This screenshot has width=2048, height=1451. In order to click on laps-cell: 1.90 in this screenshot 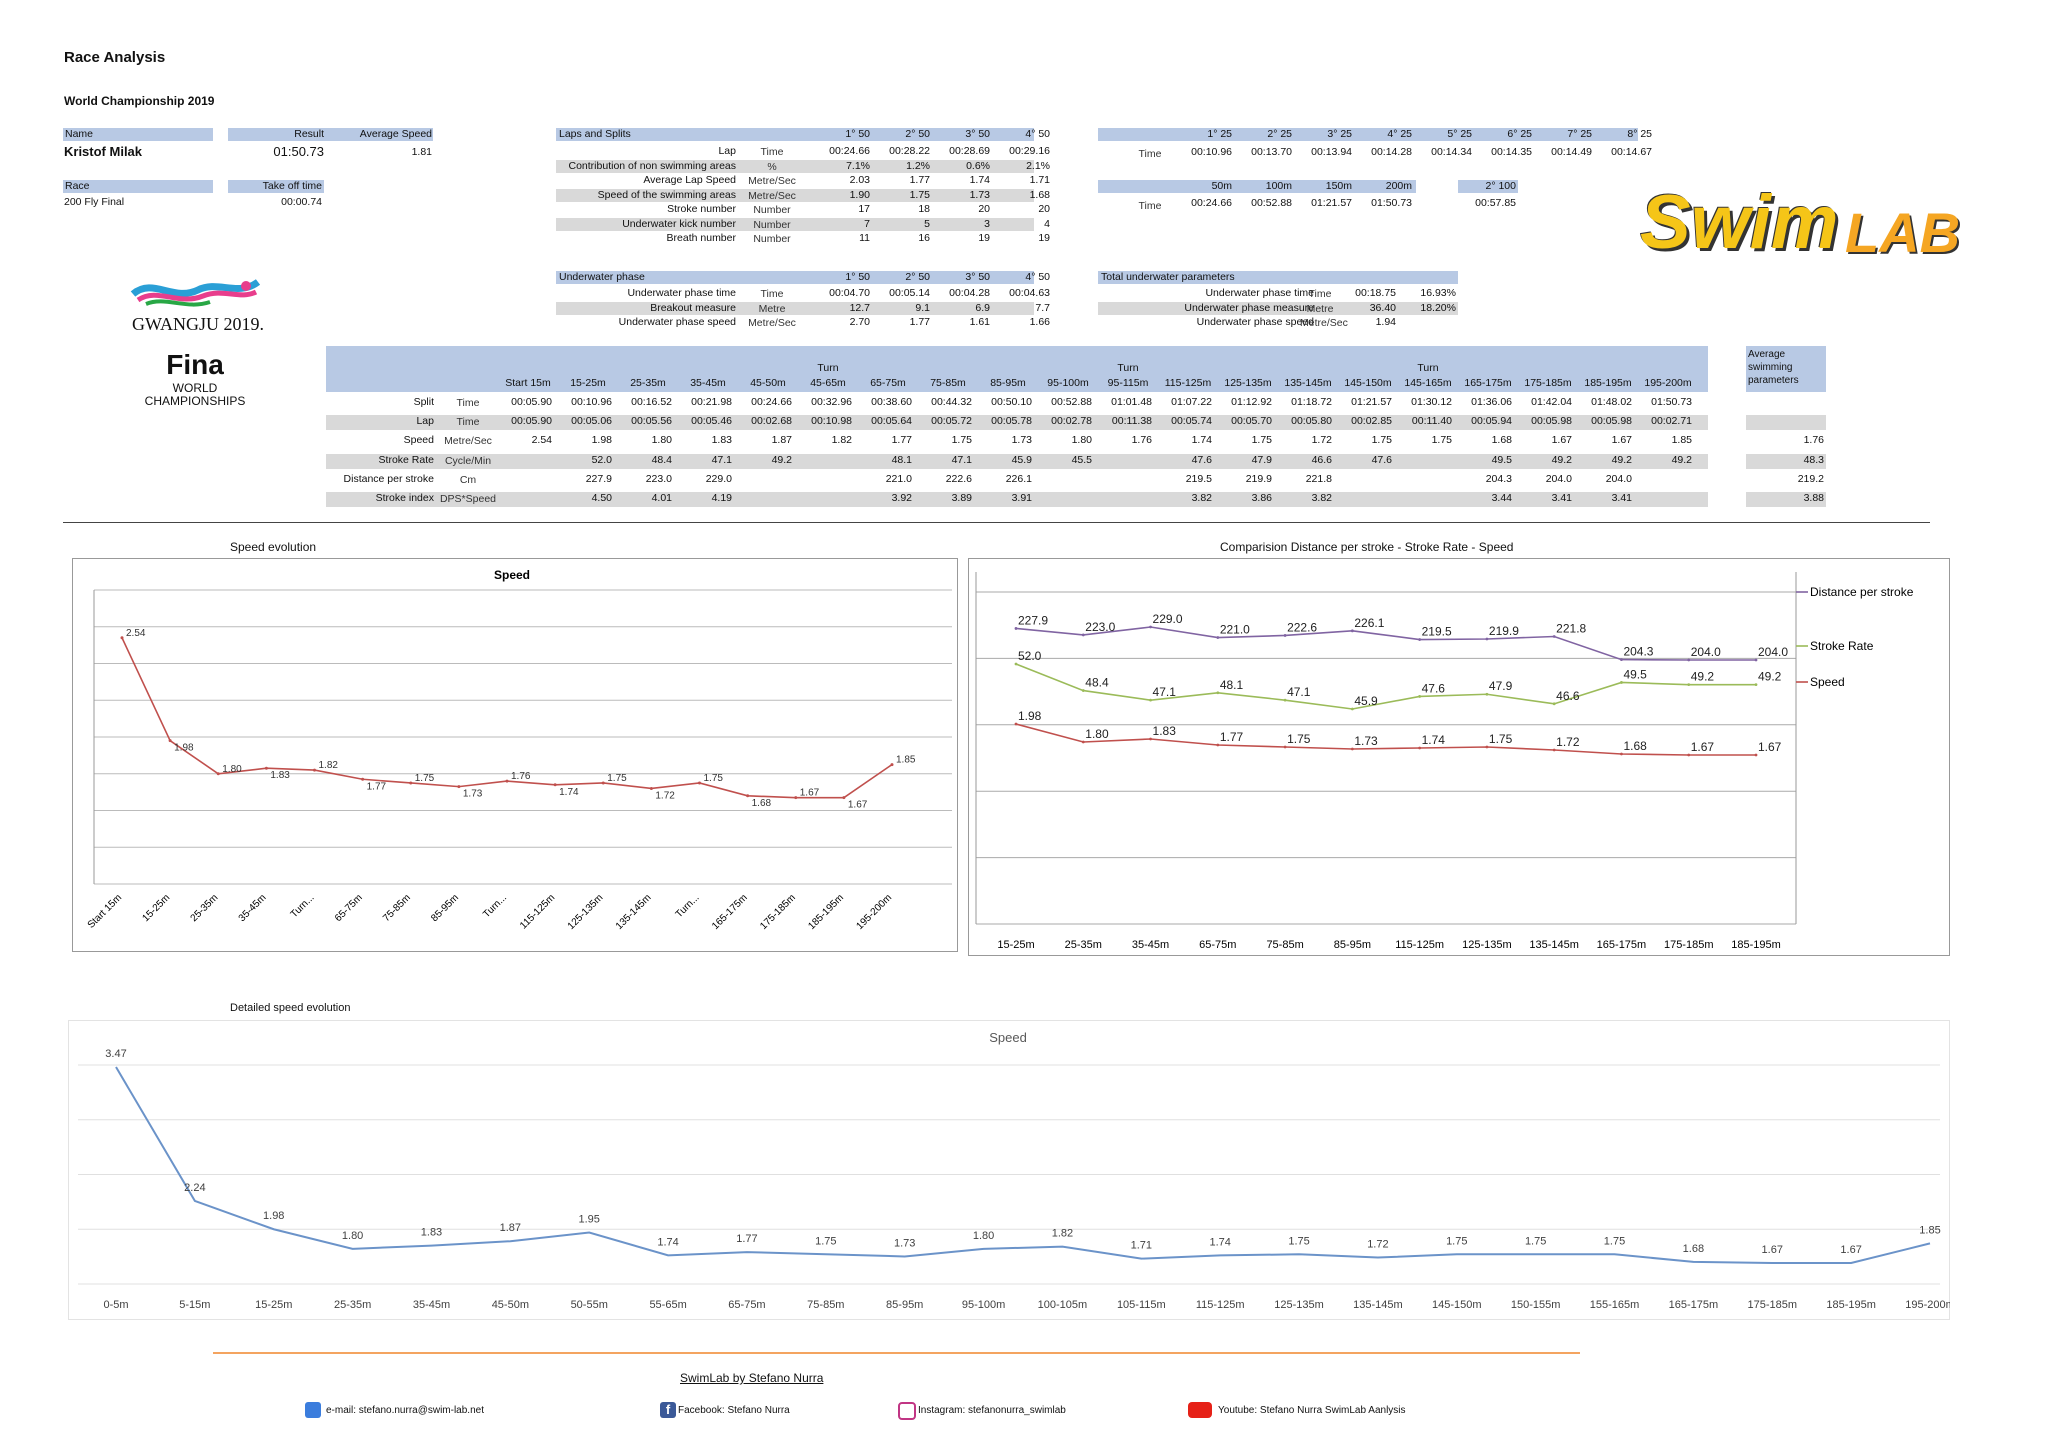, I will do `click(859, 194)`.